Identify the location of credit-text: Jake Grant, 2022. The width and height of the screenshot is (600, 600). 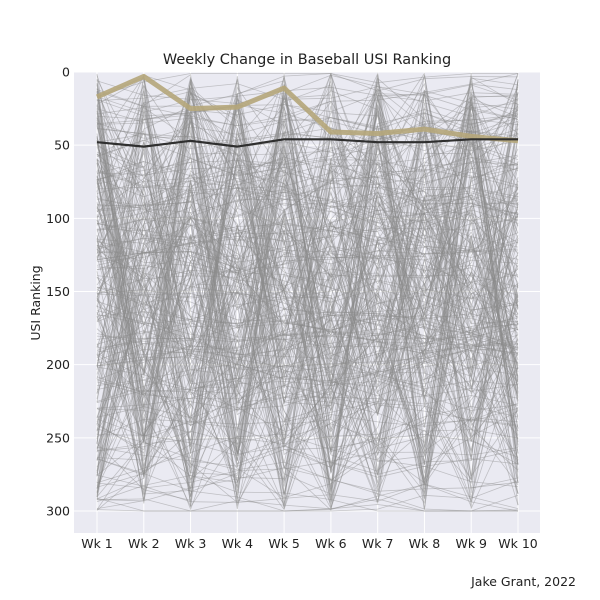
(523, 581).